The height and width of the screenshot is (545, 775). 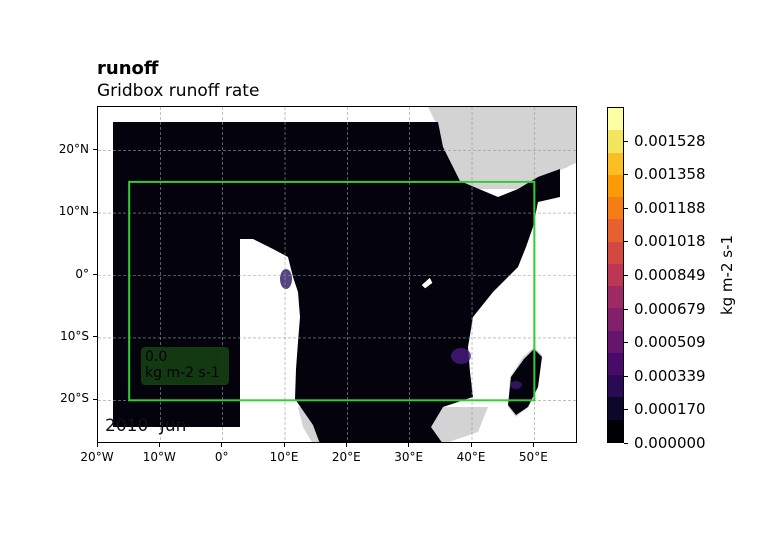 What do you see at coordinates (74, 398) in the screenshot?
I see `y-tick-label: 20°S` at bounding box center [74, 398].